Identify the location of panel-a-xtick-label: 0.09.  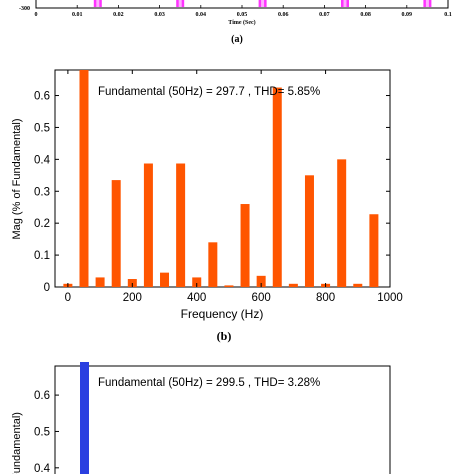
(407, 15).